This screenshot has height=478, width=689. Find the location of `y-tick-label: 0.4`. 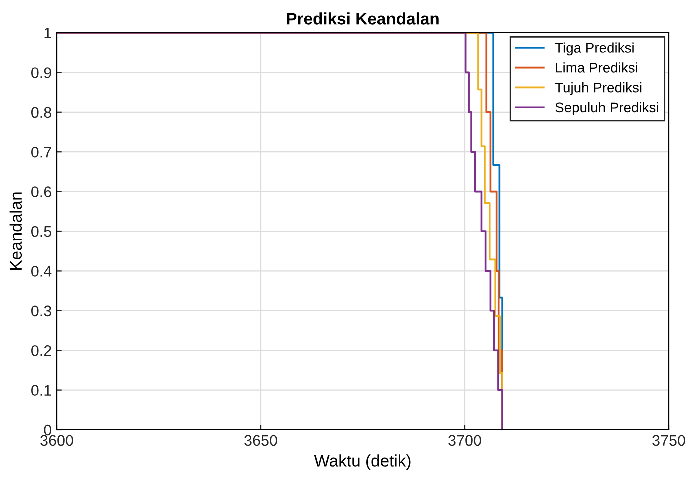

y-tick-label: 0.4 is located at coordinates (42, 271).